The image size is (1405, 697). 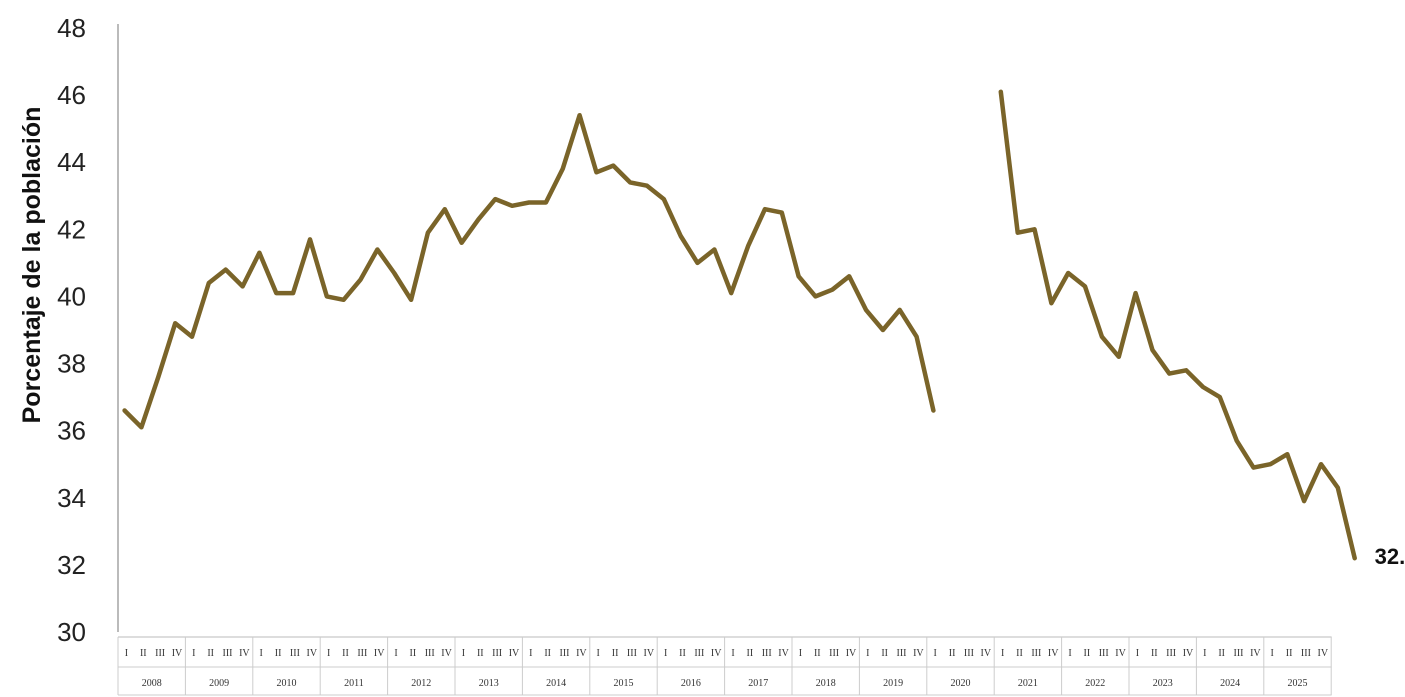 What do you see at coordinates (826, 683) in the screenshot?
I see `x-year-label: 2018` at bounding box center [826, 683].